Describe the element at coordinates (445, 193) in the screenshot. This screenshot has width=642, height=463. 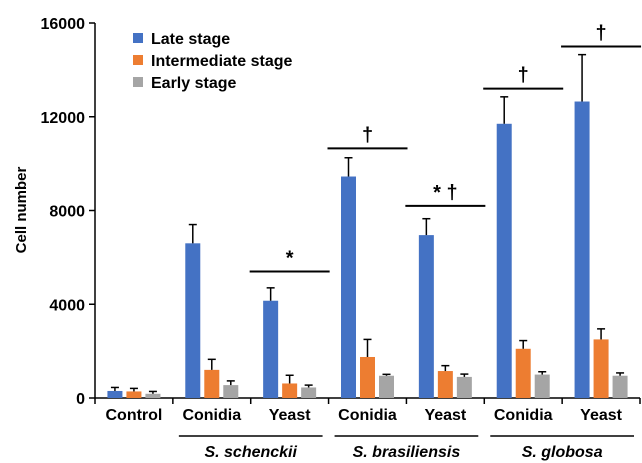
I see `significance-mark: * †` at that location.